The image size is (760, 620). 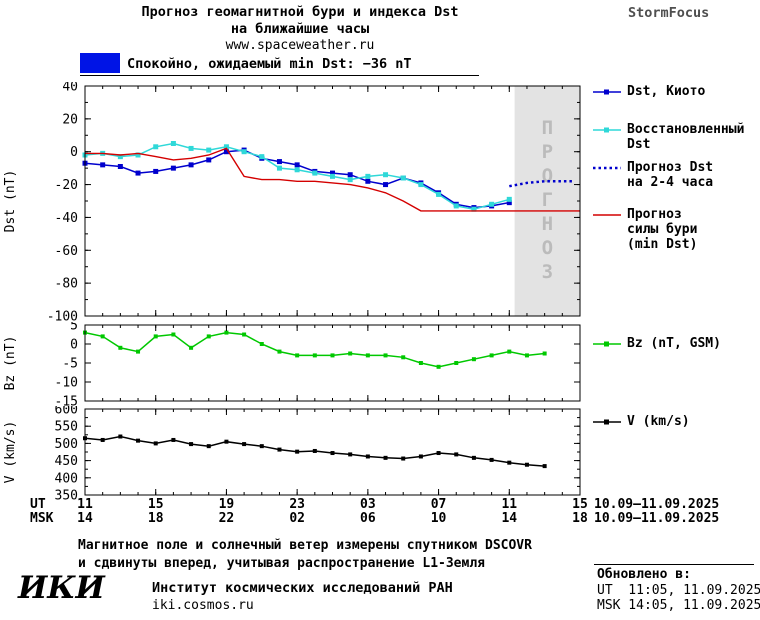 I want to click on legend-dst-kyoto-label: Dst, Киото, so click(x=666, y=91).